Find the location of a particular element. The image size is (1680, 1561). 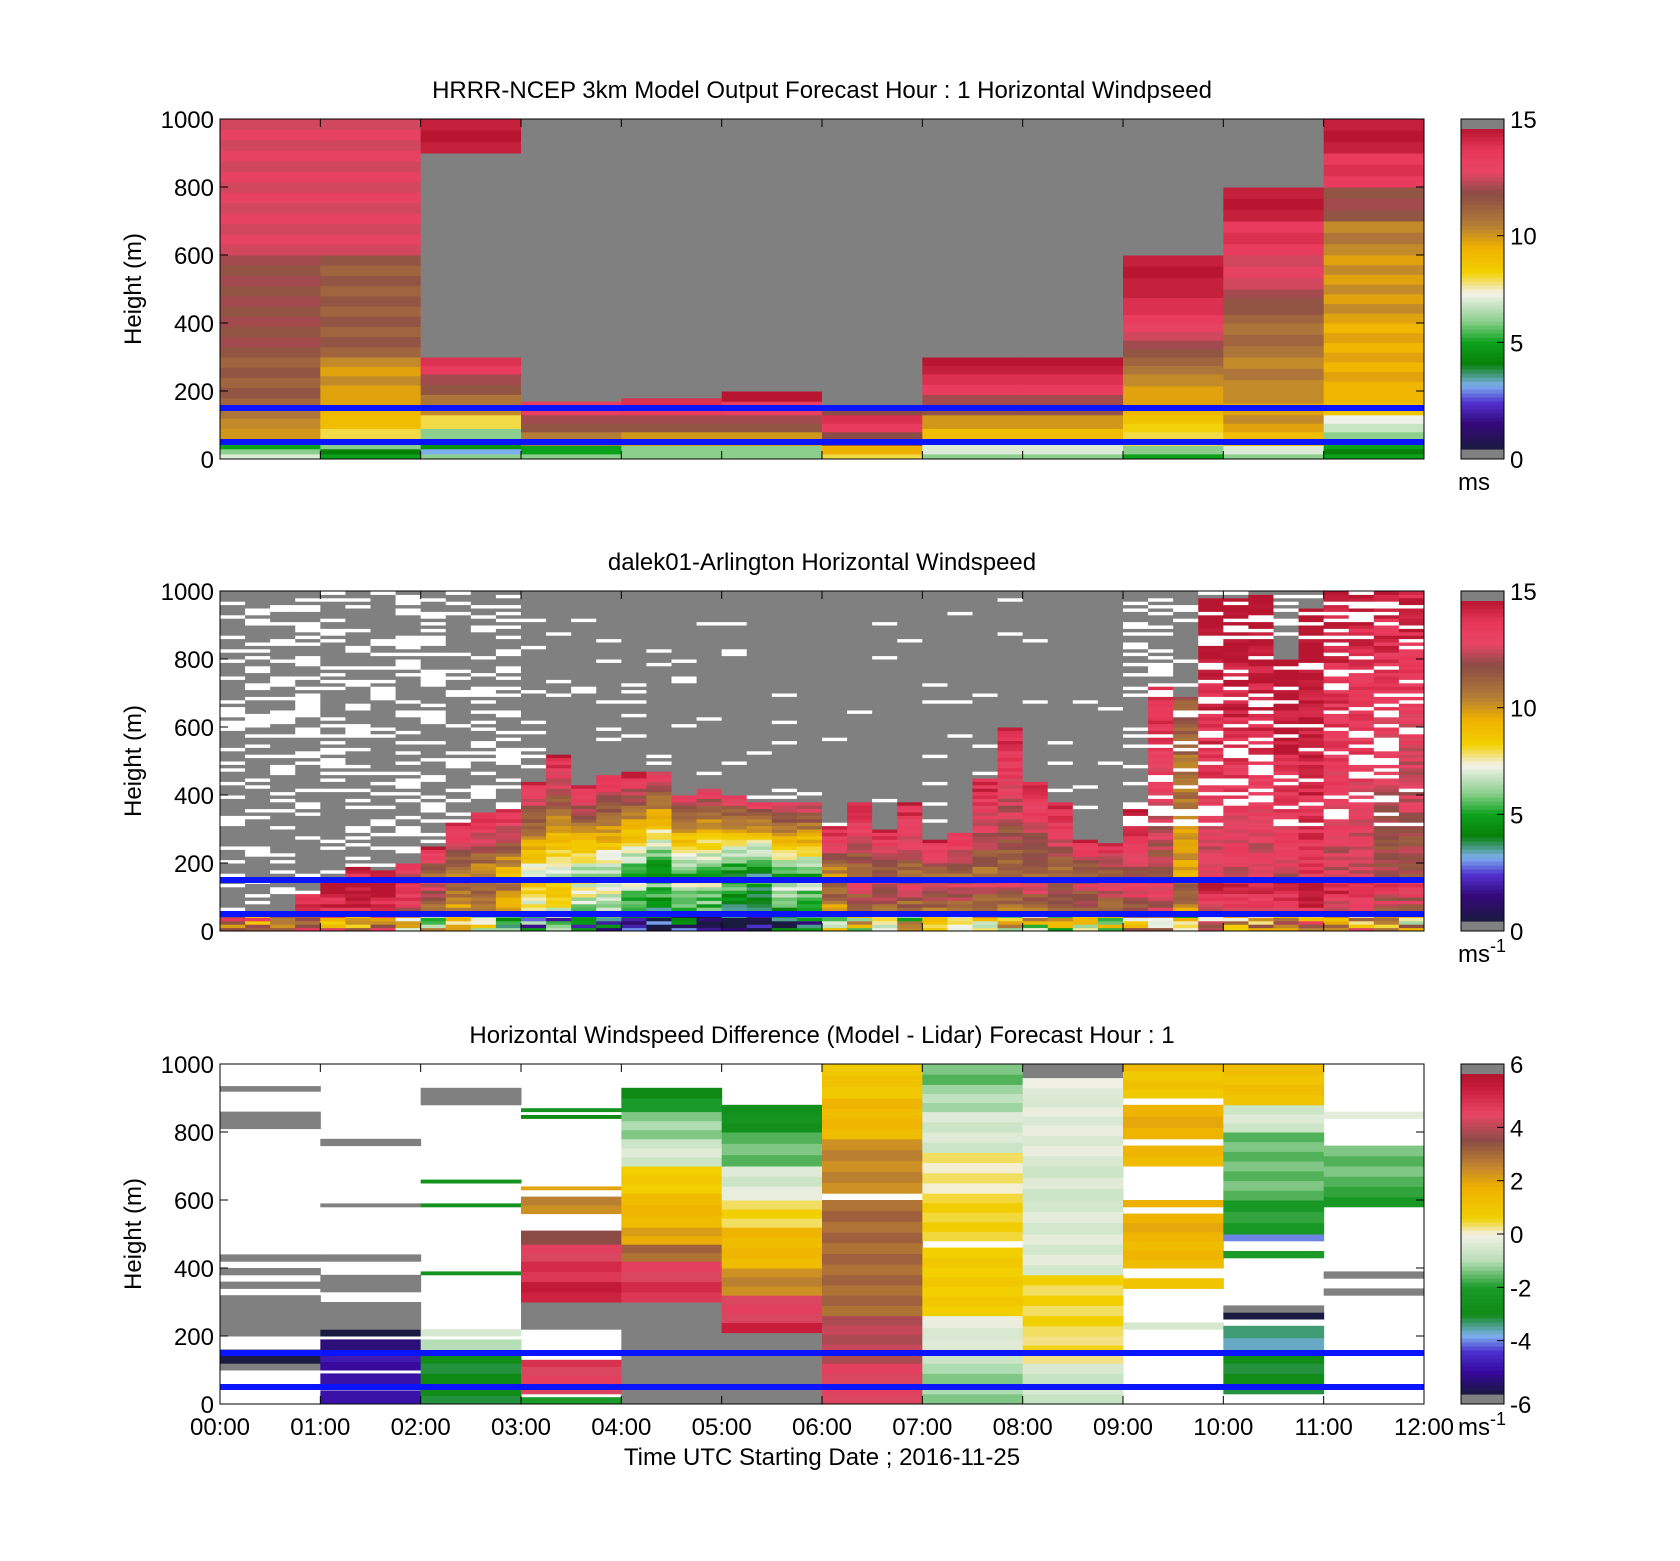

colorbar-unit: ms is located at coordinates (1474, 482).